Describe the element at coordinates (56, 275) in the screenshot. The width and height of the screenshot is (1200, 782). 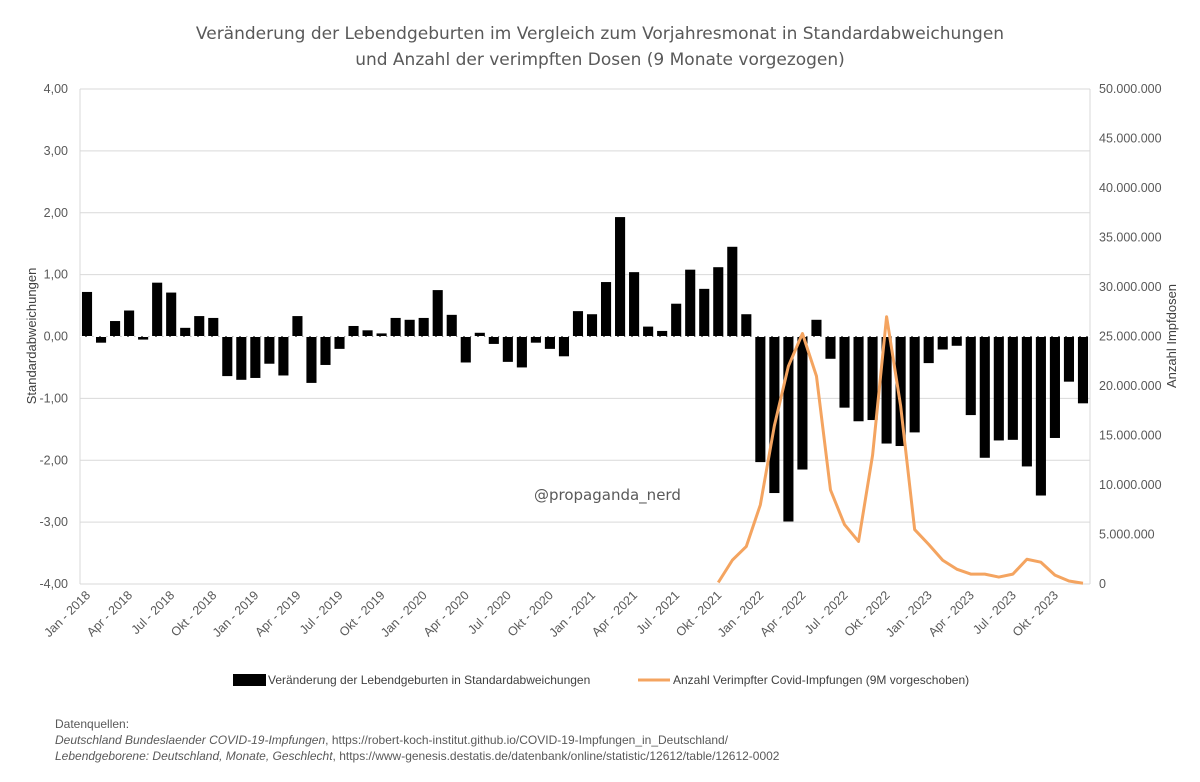
I see `y-left-tick-label: 1,00` at that location.